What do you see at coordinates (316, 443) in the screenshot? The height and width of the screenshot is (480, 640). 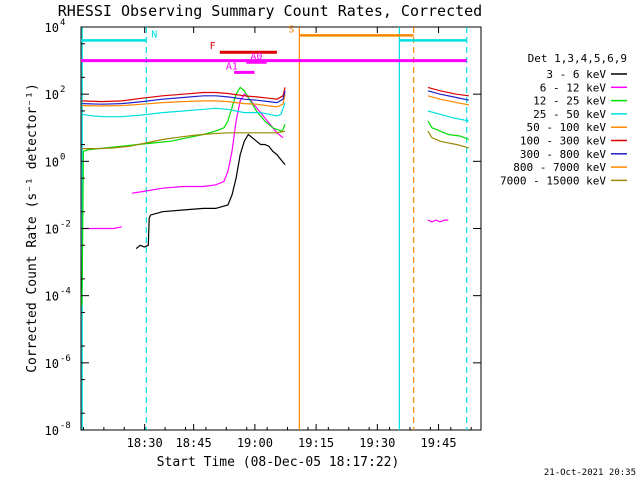 I see `x-tick-label-3: 19:15` at bounding box center [316, 443].